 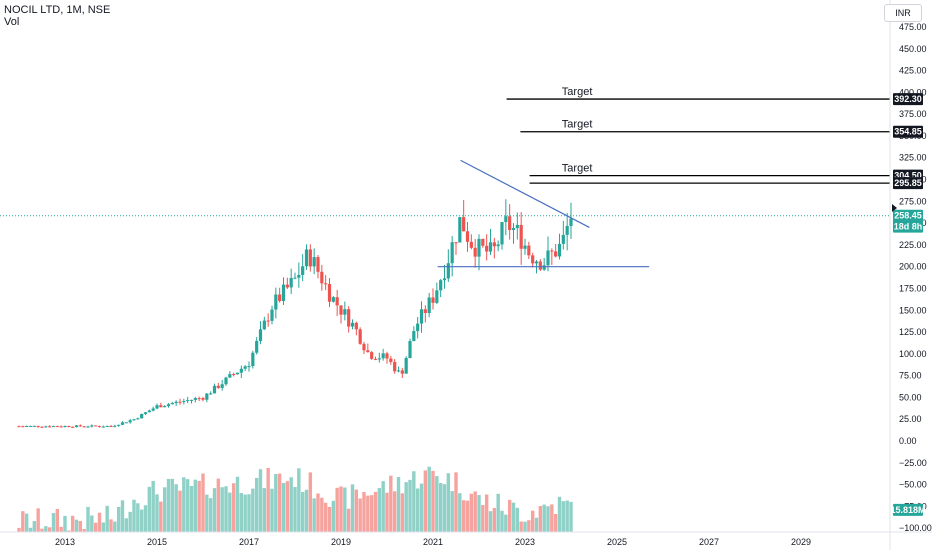 I want to click on y-tick-label: 475.00, so click(x=913, y=27).